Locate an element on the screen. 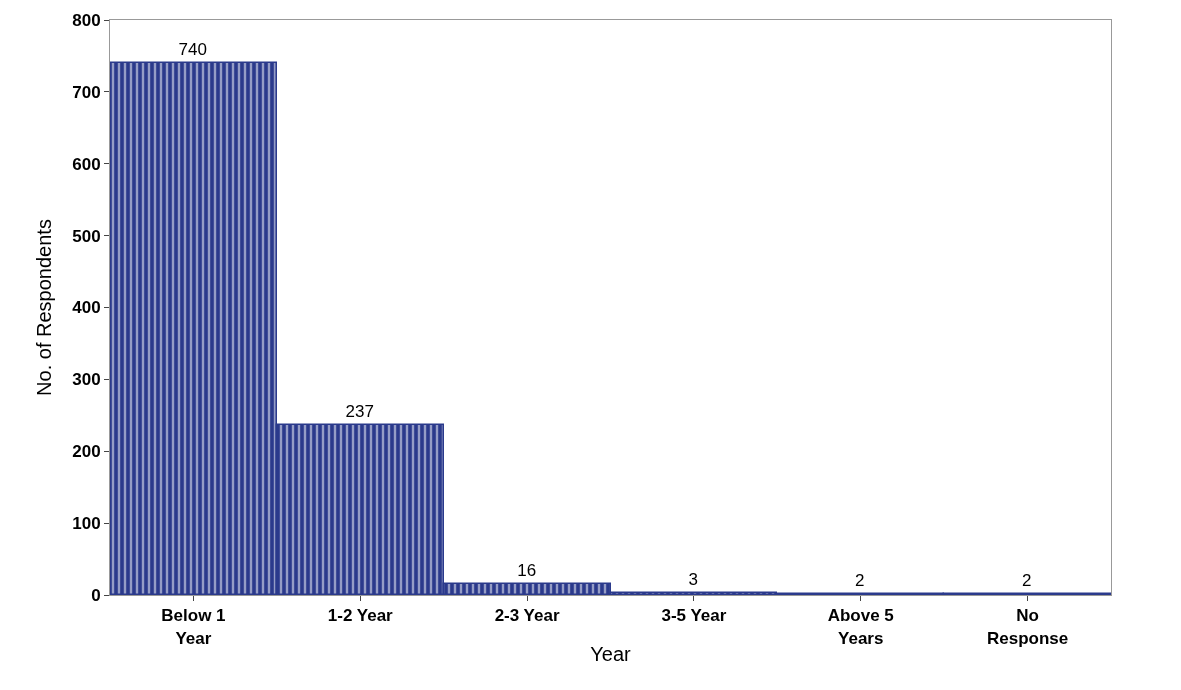 The width and height of the screenshot is (1181, 690). y-tick-label: 0 is located at coordinates (96, 595).